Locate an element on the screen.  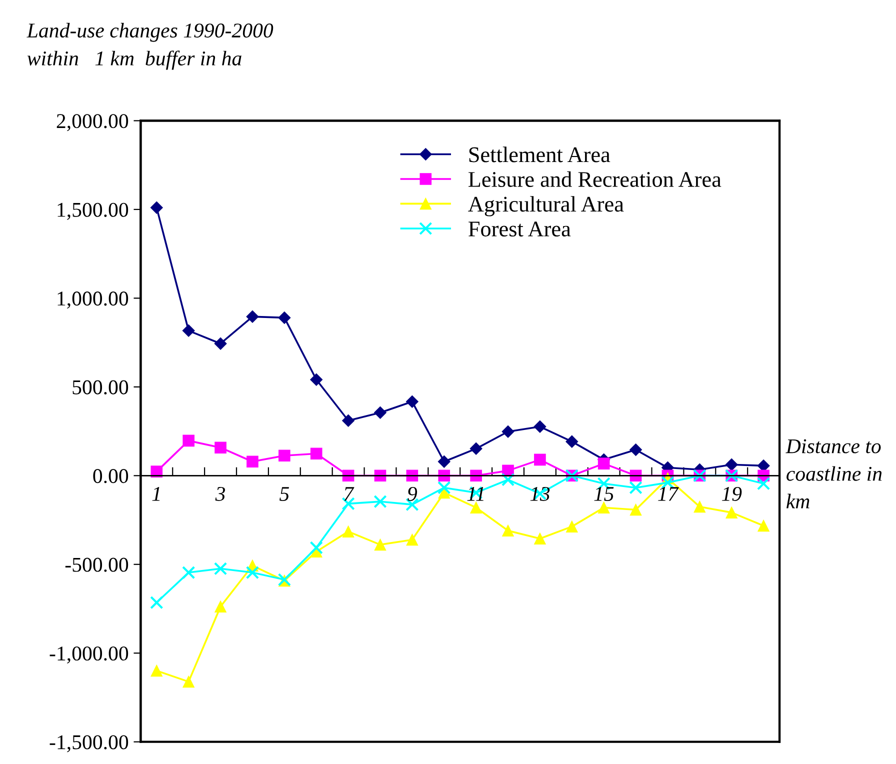
x-tick-label: 1 is located at coordinates (156, 493).